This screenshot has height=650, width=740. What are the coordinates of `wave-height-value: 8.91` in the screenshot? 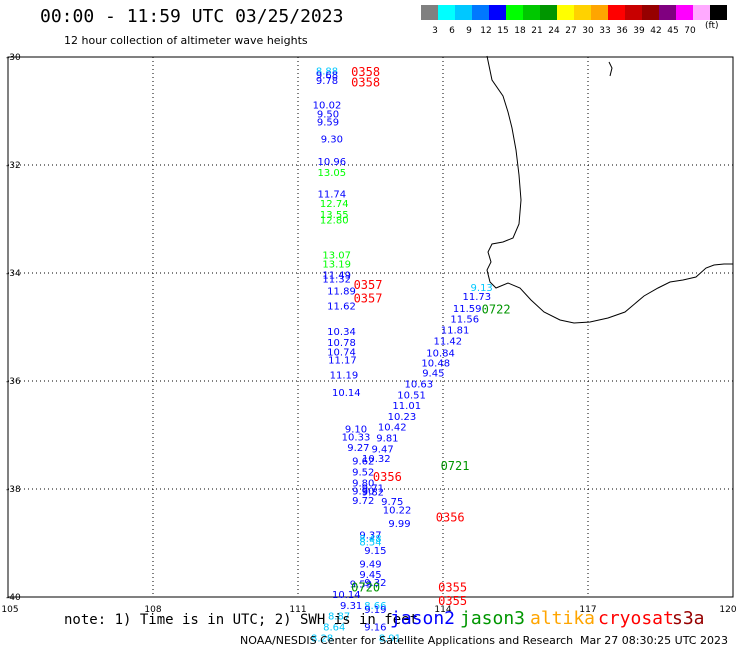 It's located at (390, 638).